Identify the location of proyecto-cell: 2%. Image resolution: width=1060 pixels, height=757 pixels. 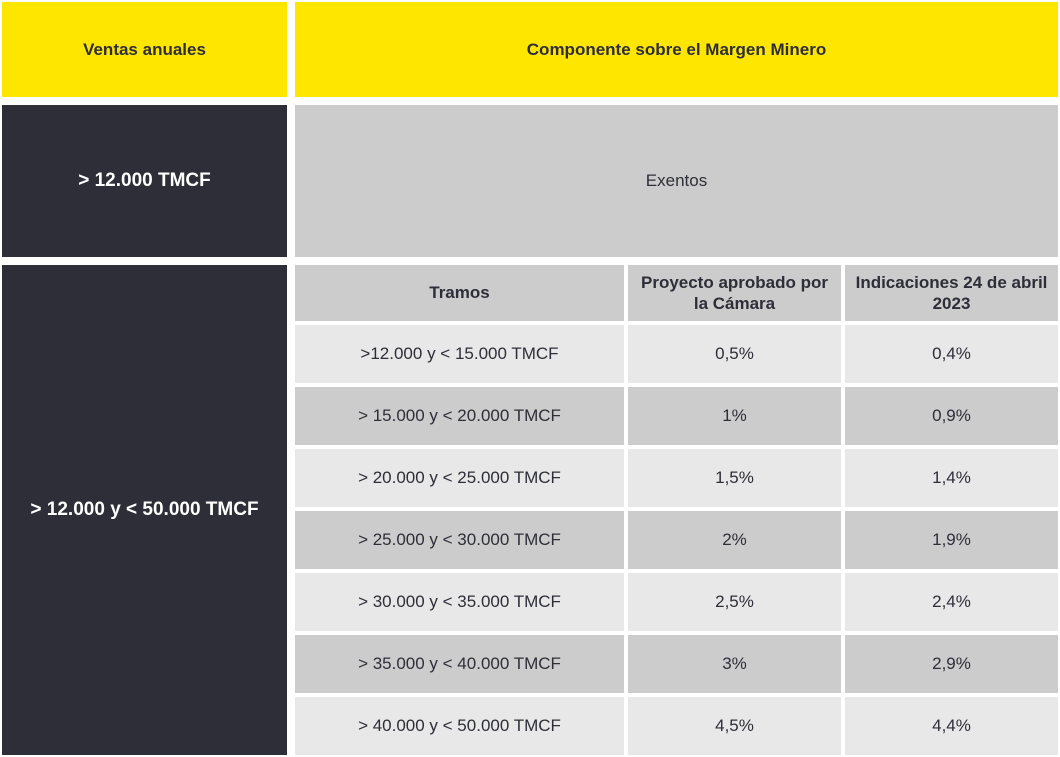
(734, 540).